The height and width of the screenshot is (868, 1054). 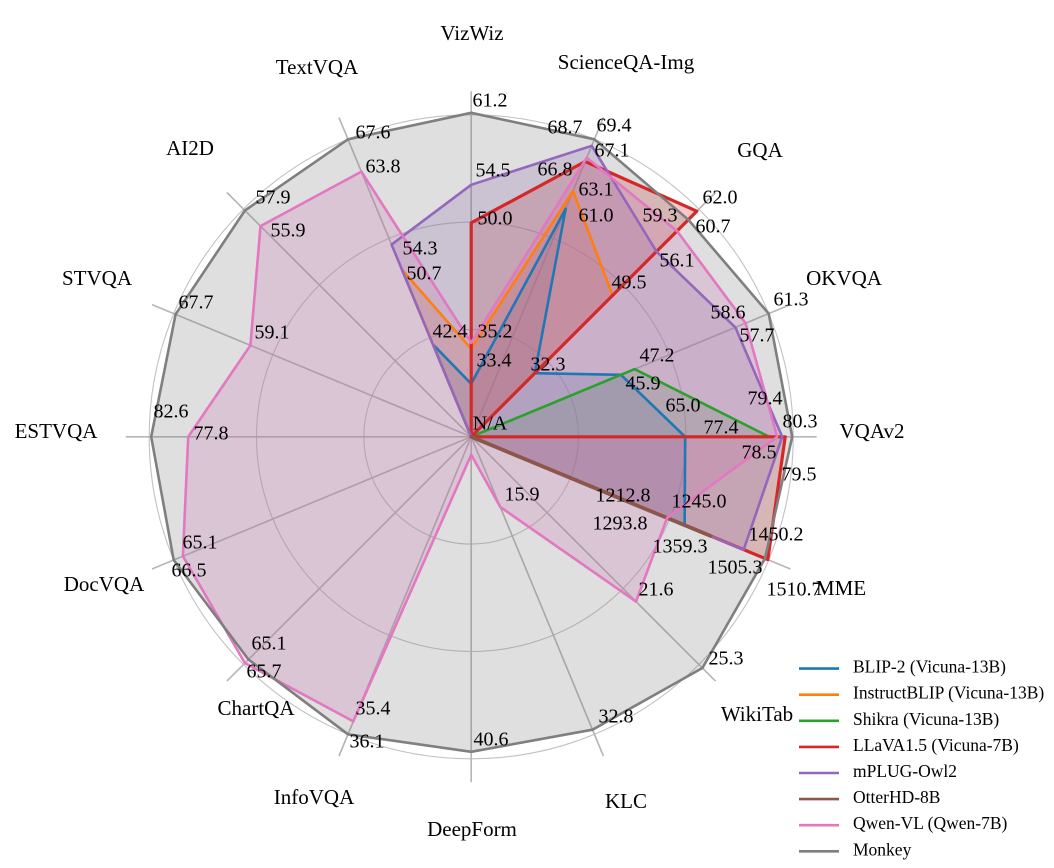 I want to click on svg-text: STVQA, so click(x=97, y=278).